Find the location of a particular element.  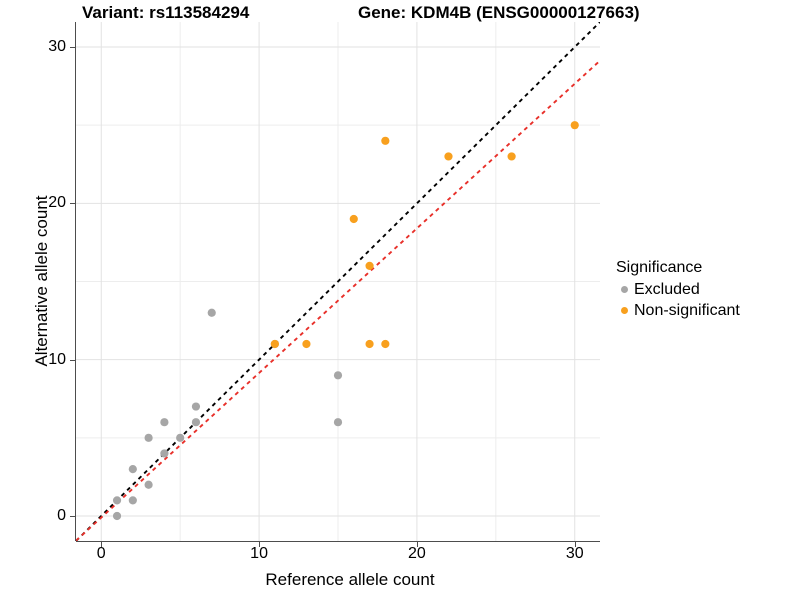

x-axis-line is located at coordinates (338, 541).